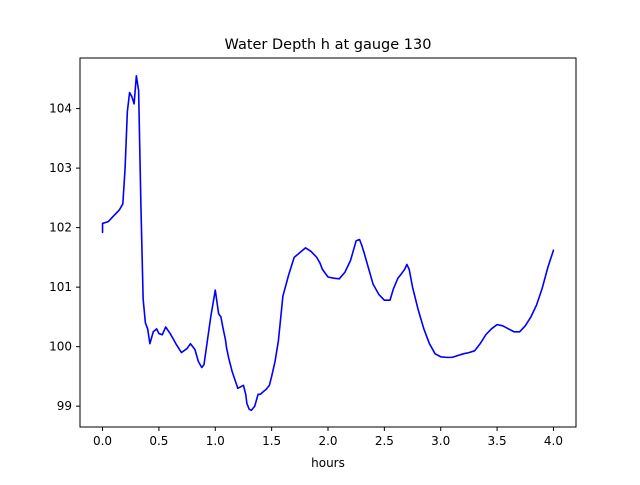 The height and width of the screenshot is (485, 640). What do you see at coordinates (328, 463) in the screenshot?
I see `x-axis-label: hours` at bounding box center [328, 463].